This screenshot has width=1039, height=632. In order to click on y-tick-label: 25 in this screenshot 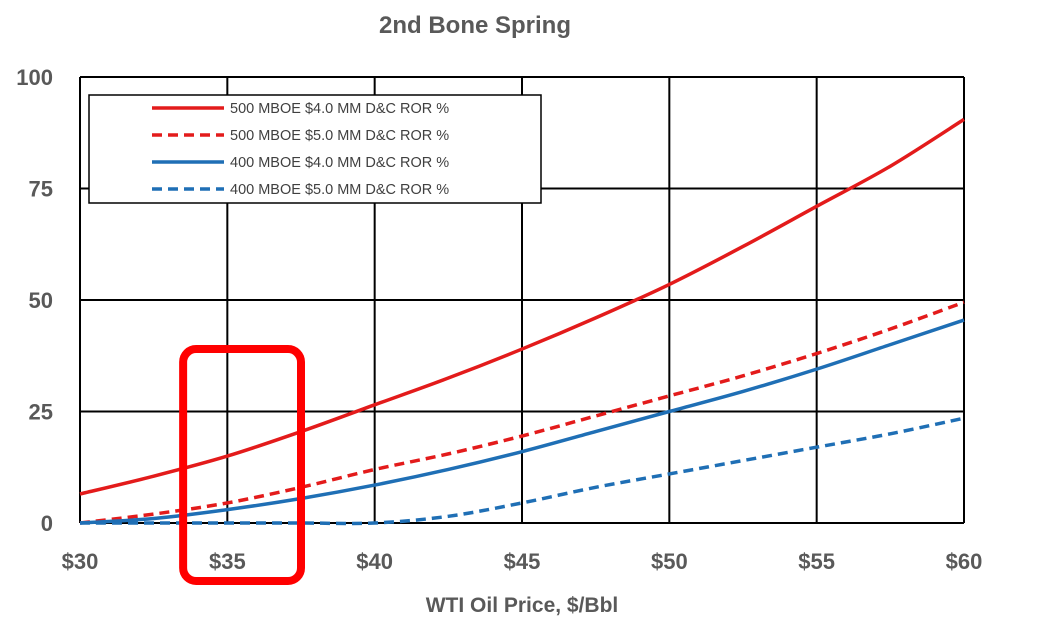, I will do `click(41, 412)`.